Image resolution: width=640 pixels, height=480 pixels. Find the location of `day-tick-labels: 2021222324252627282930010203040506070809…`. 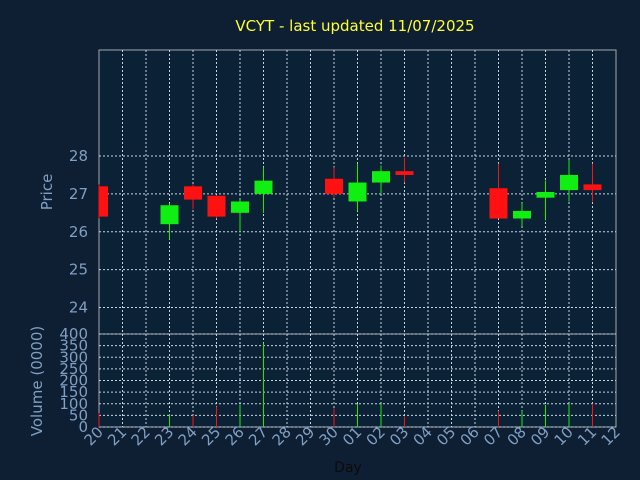

day-tick-labels: 2021222324252627282930010203040506070809… is located at coordinates (352, 436).